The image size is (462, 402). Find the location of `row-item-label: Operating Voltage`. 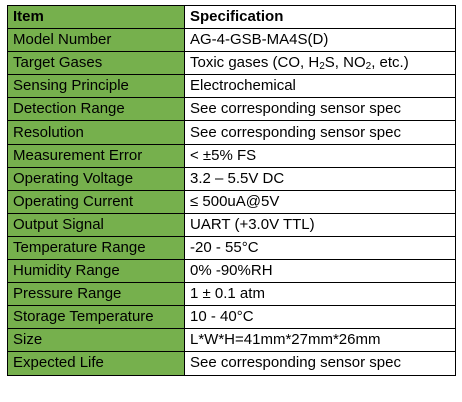

row-item-label: Operating Voltage is located at coordinates (96, 178).